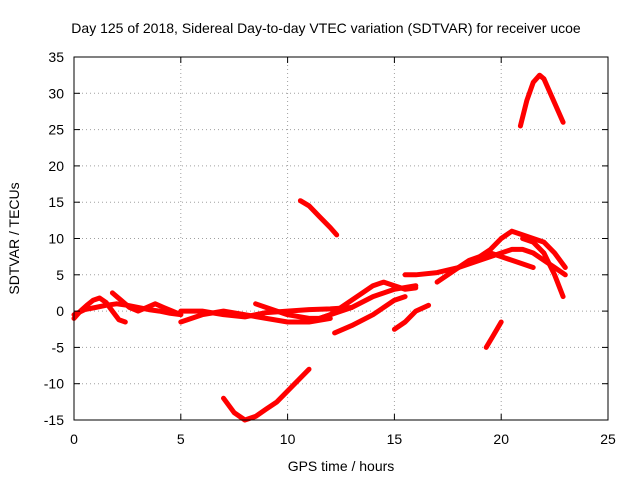 Image resolution: width=640 pixels, height=480 pixels. Describe the element at coordinates (288, 439) in the screenshot. I see `x-tick-label: 10` at that location.